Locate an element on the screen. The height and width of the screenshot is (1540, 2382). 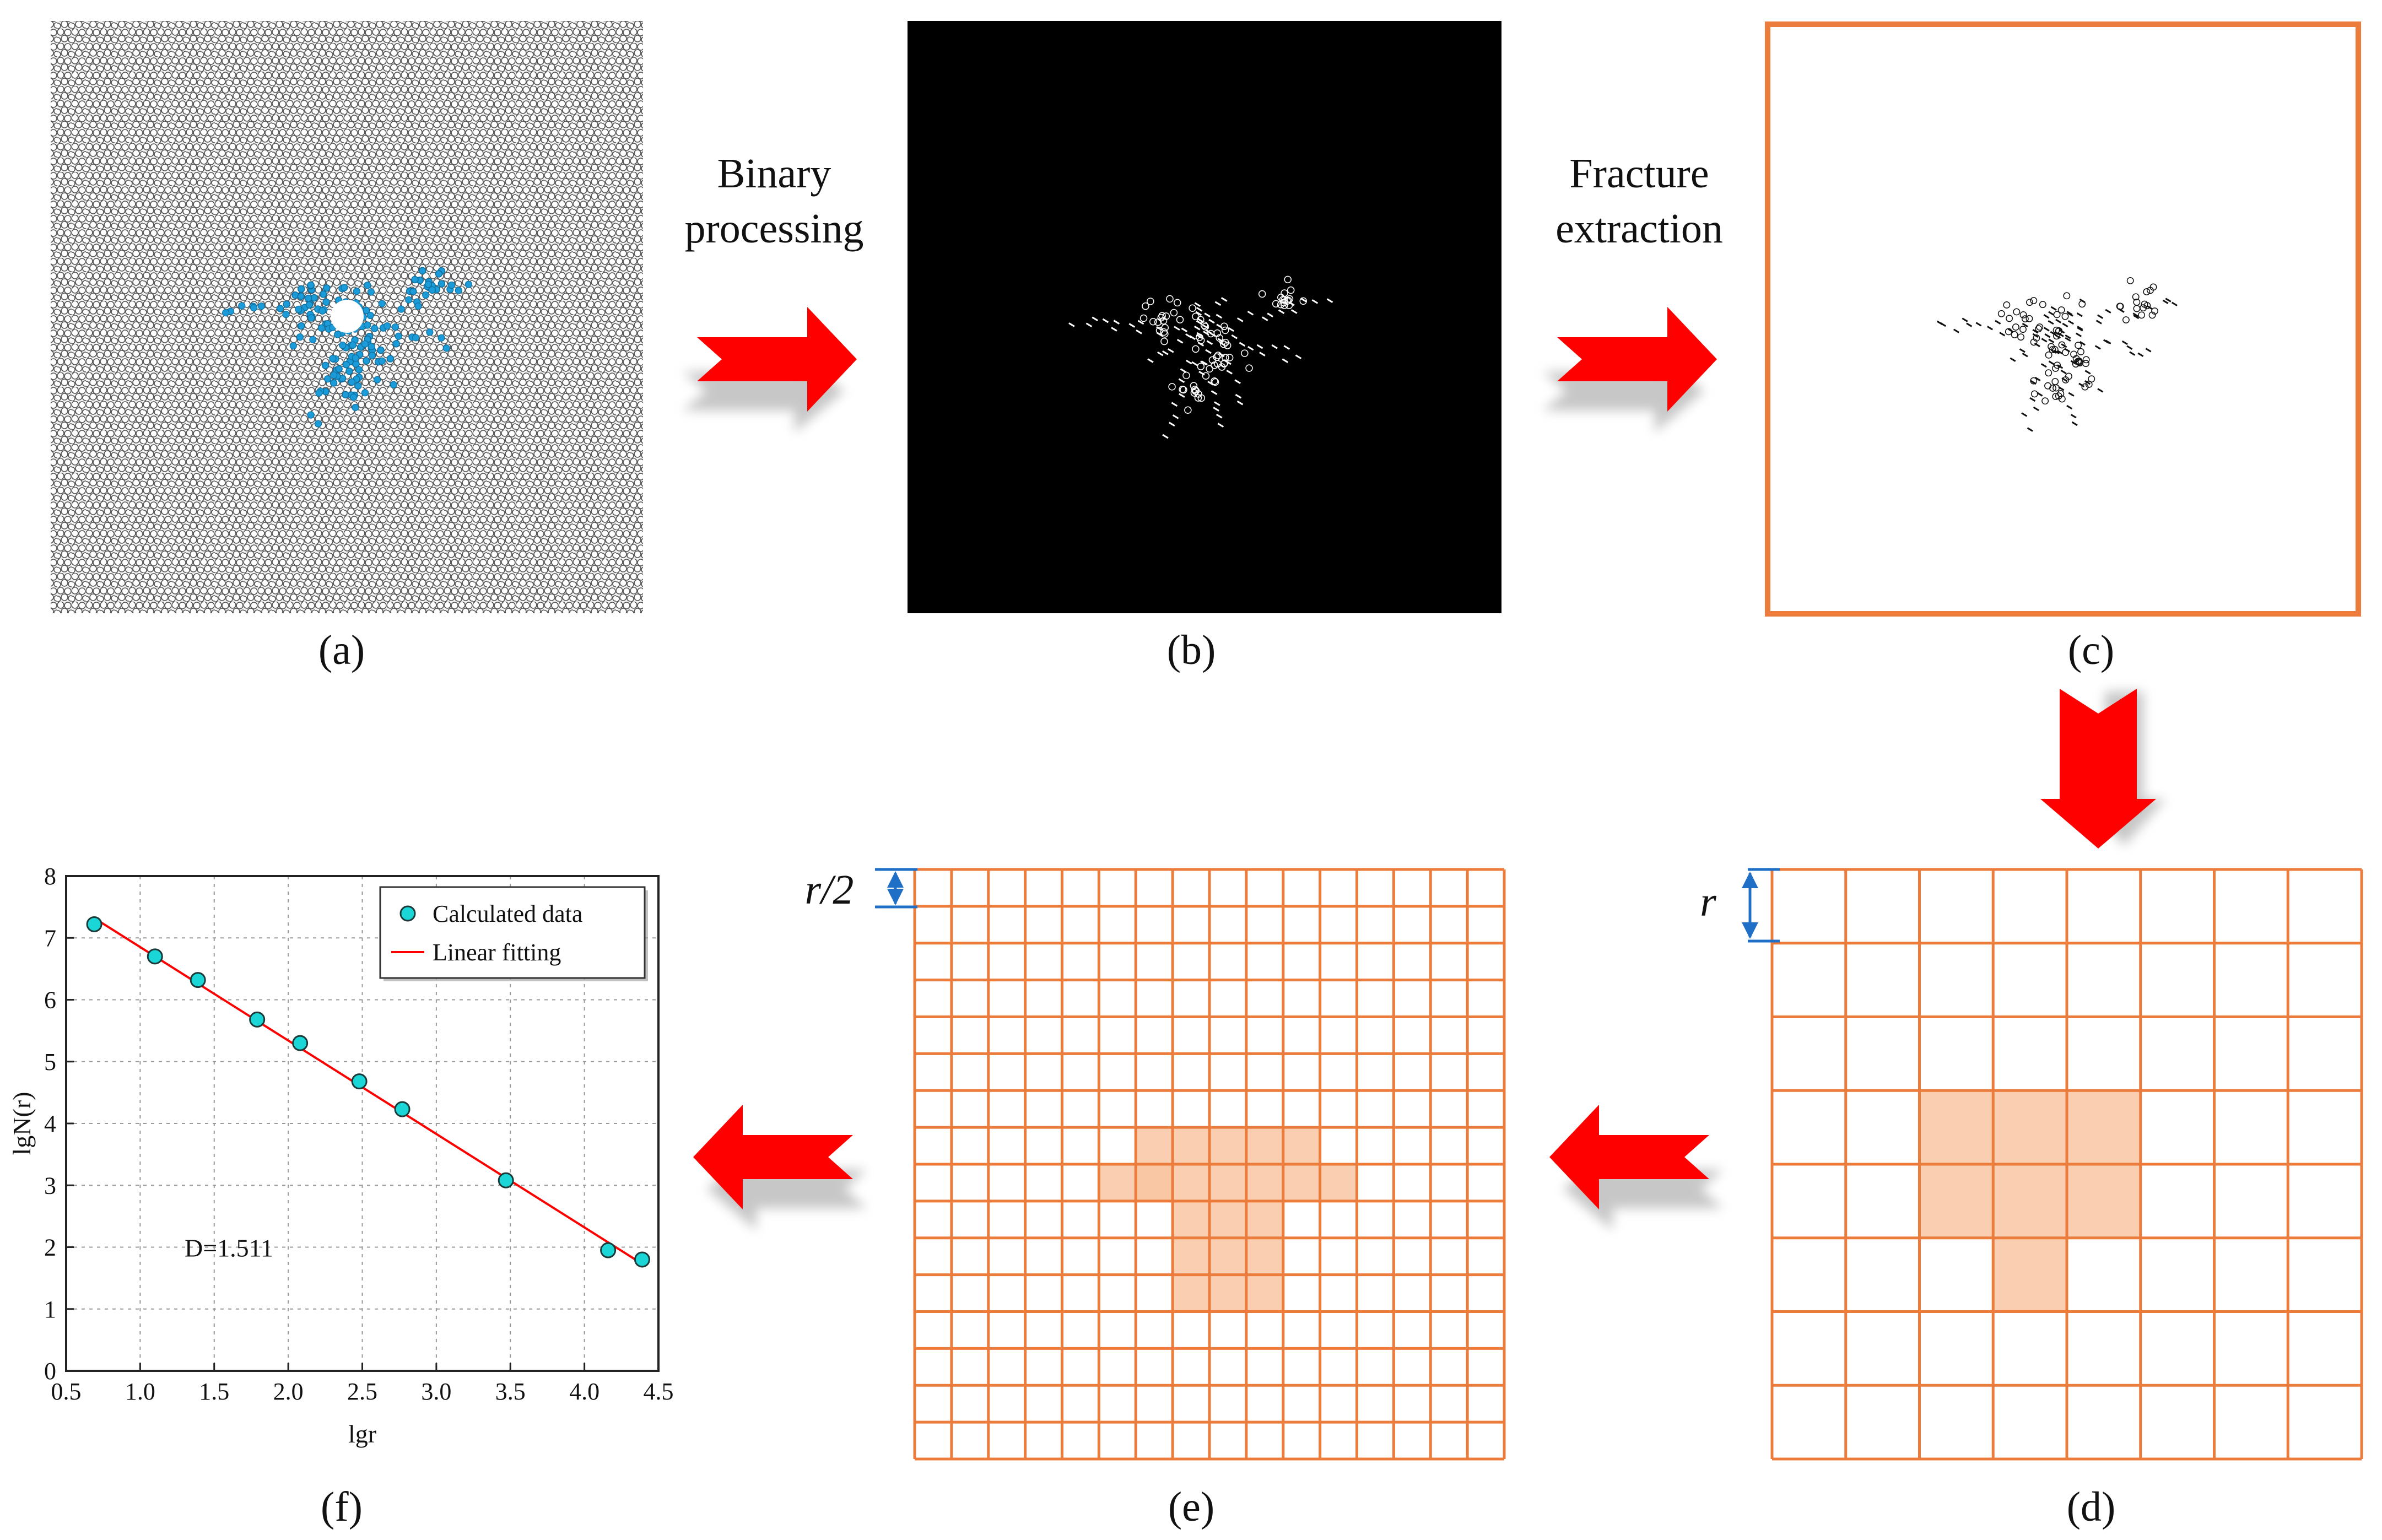
y-tick-label: 7 is located at coordinates (50, 938).